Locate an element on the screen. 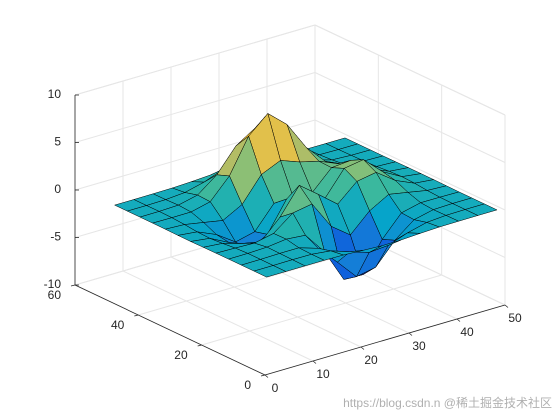 The height and width of the screenshot is (420, 560). z-tick-label: -10 is located at coordinates (53, 284).